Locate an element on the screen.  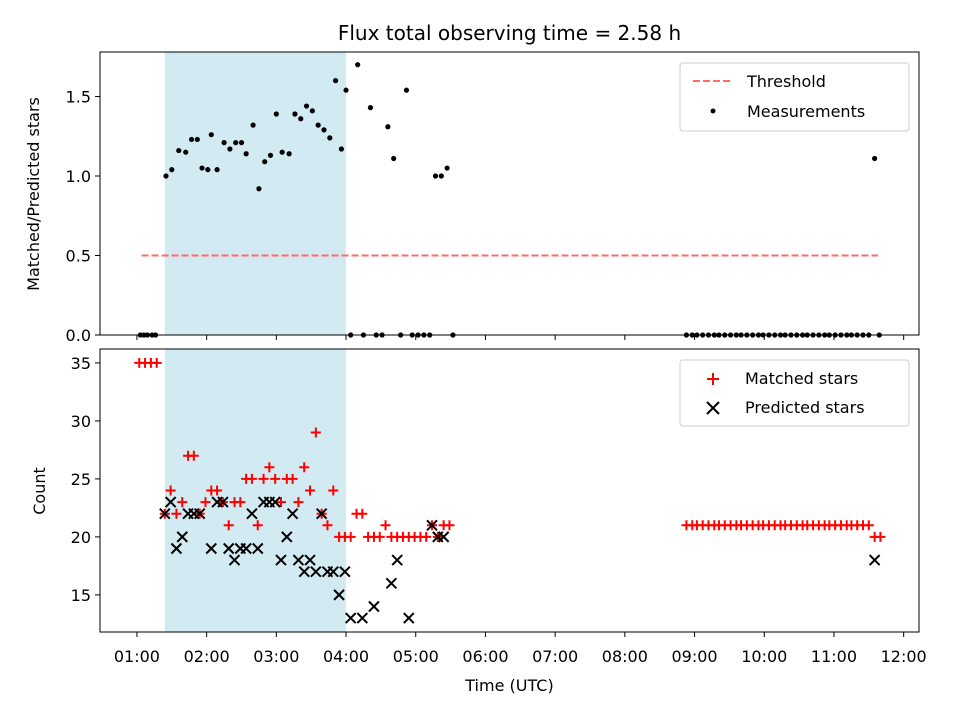
figure-title: Flux total observing time = 2.58 h is located at coordinates (509, 33).